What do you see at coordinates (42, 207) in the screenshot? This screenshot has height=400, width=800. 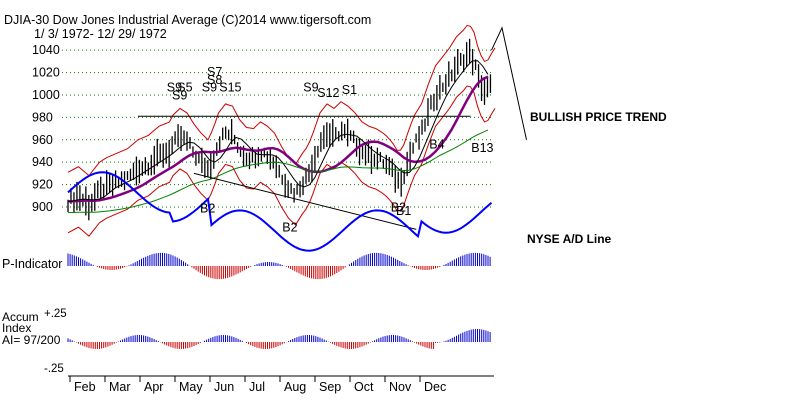 I see `y-tick-label: 900` at bounding box center [42, 207].